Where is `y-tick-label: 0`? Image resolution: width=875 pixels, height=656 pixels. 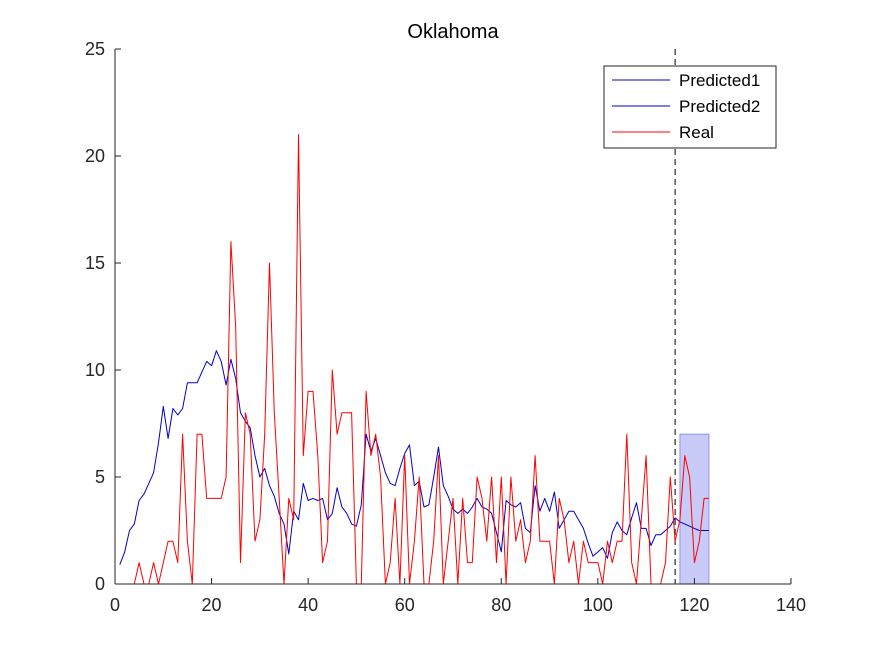 y-tick-label: 0 is located at coordinates (100, 584).